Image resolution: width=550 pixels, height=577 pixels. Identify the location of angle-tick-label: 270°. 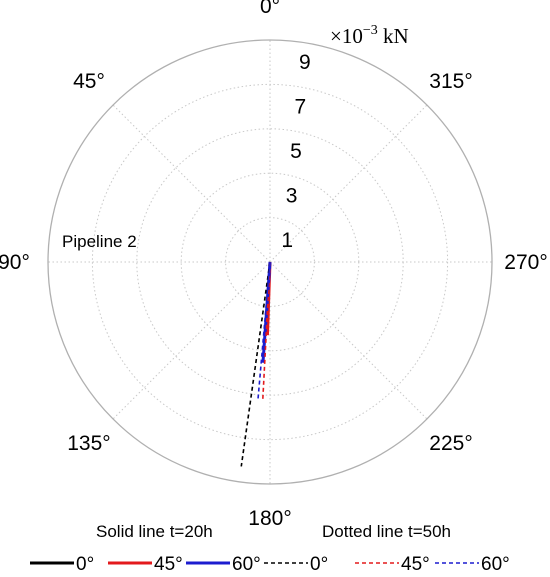
(525, 262).